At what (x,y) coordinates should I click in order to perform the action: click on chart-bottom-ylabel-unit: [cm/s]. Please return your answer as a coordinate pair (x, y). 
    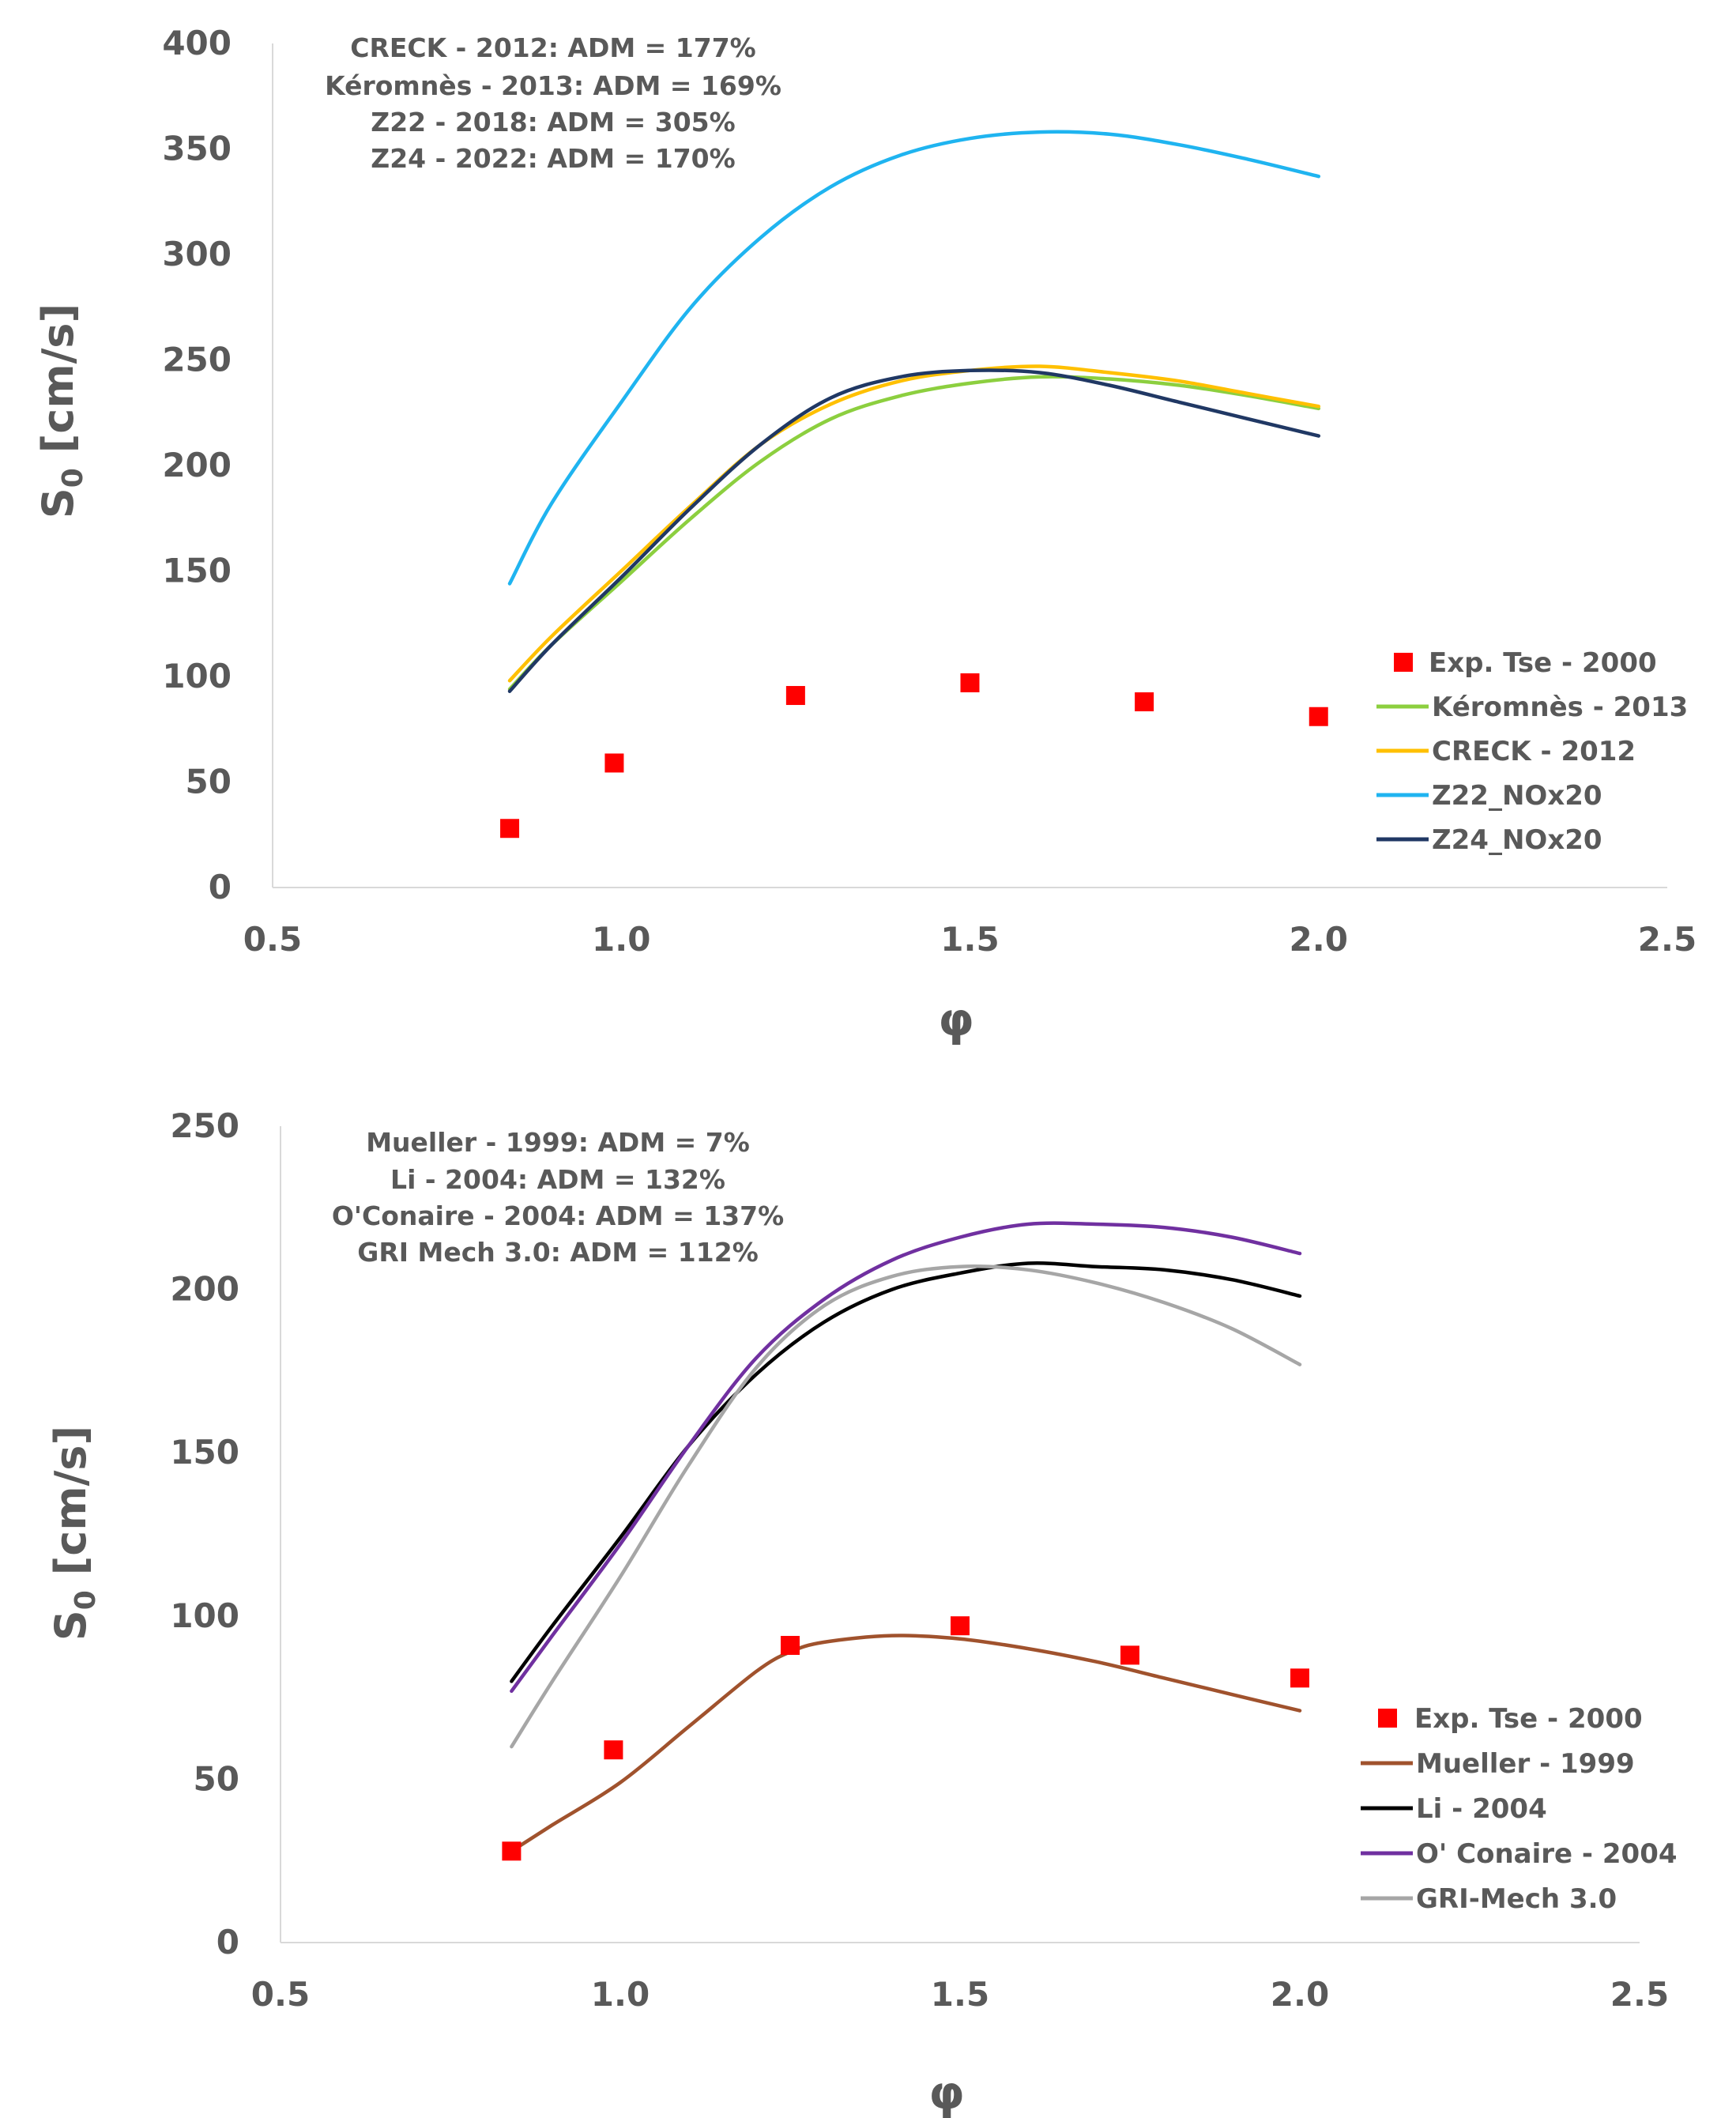
    Looking at the image, I should click on (71, 1508).